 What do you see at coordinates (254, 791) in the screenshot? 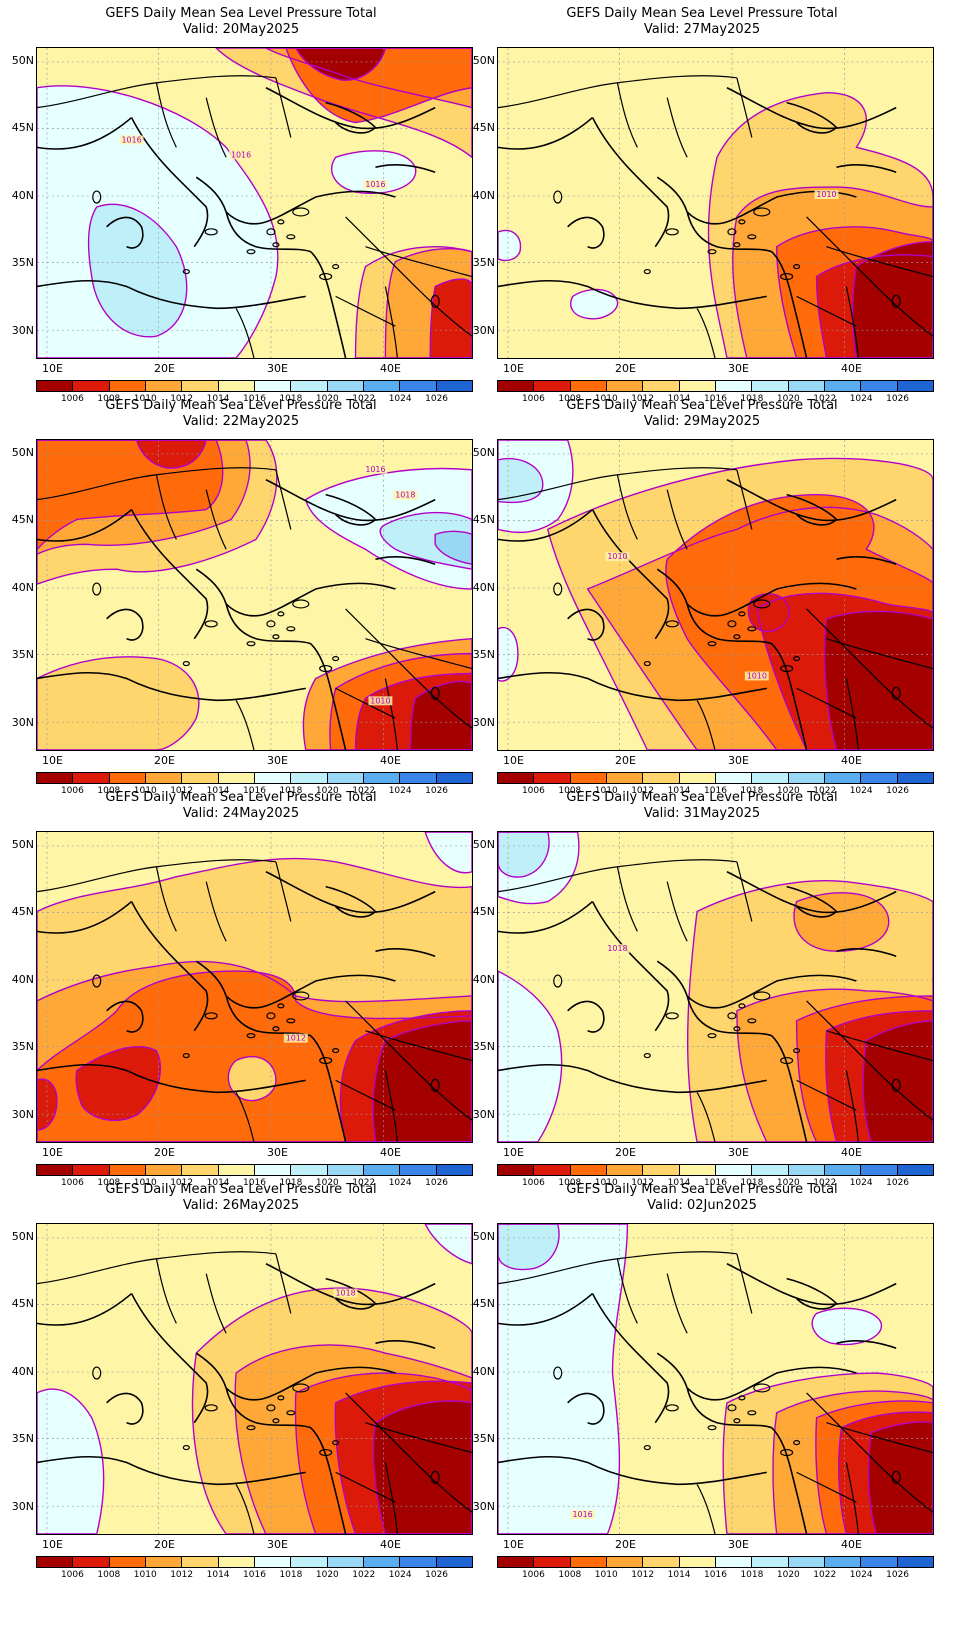
I see `colorbar-label: 1016` at bounding box center [254, 791].